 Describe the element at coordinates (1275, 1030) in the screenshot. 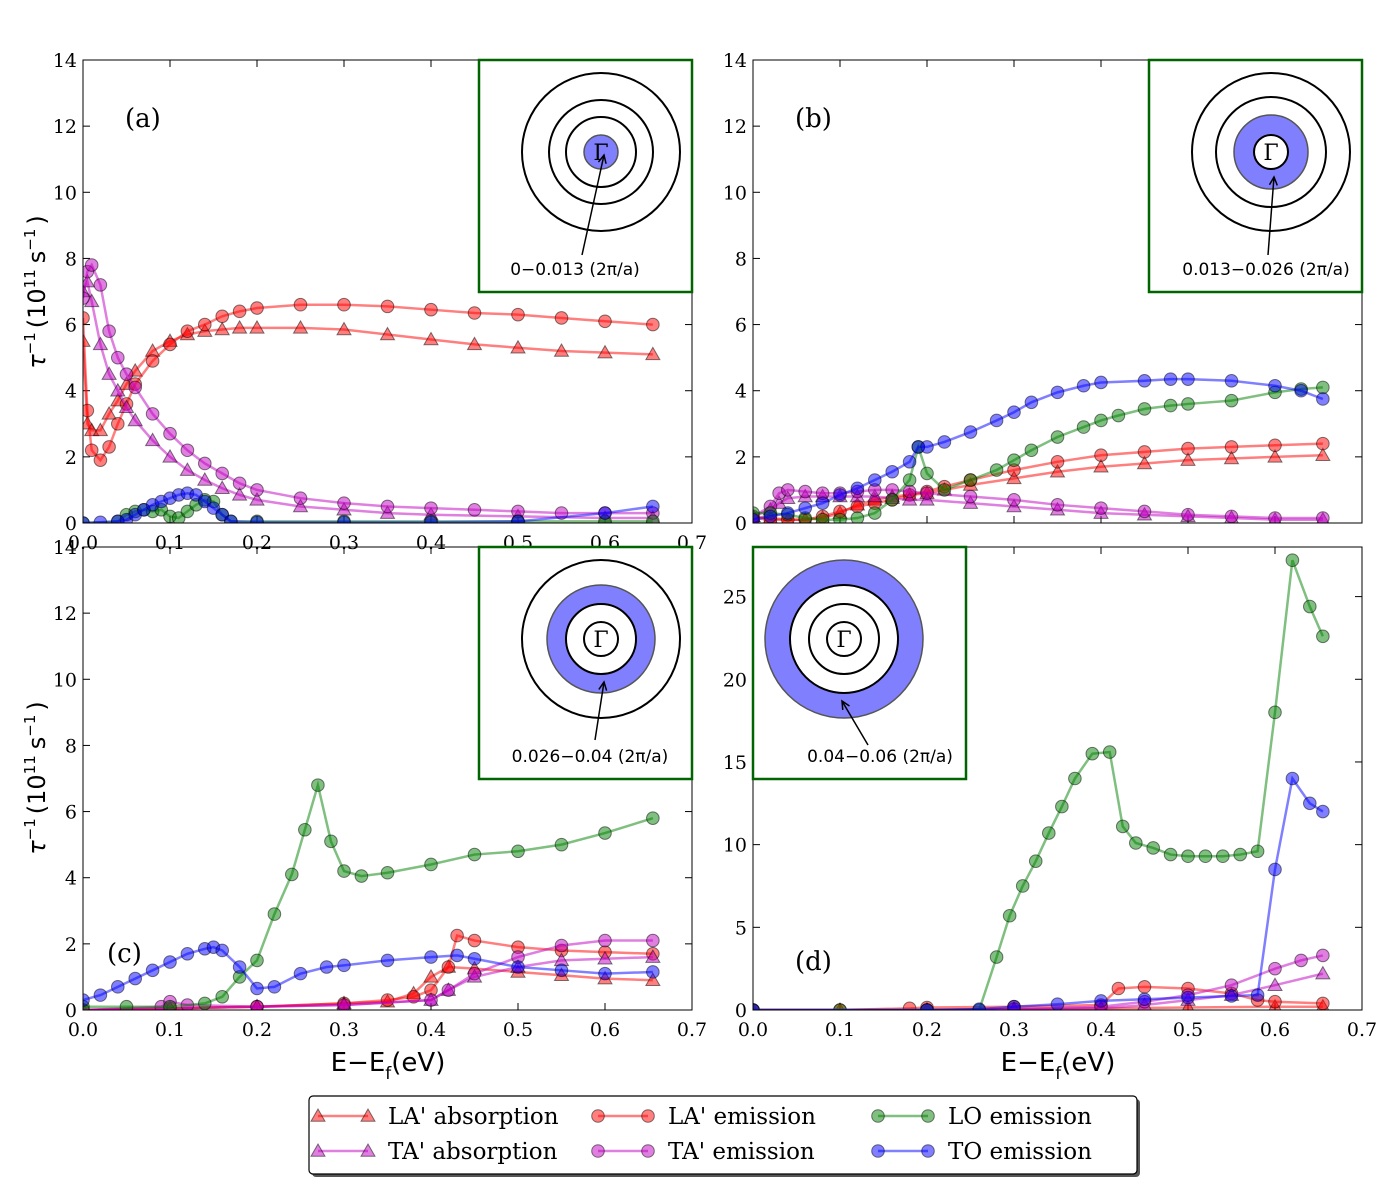

I see `x-tick-label: 0.6` at that location.